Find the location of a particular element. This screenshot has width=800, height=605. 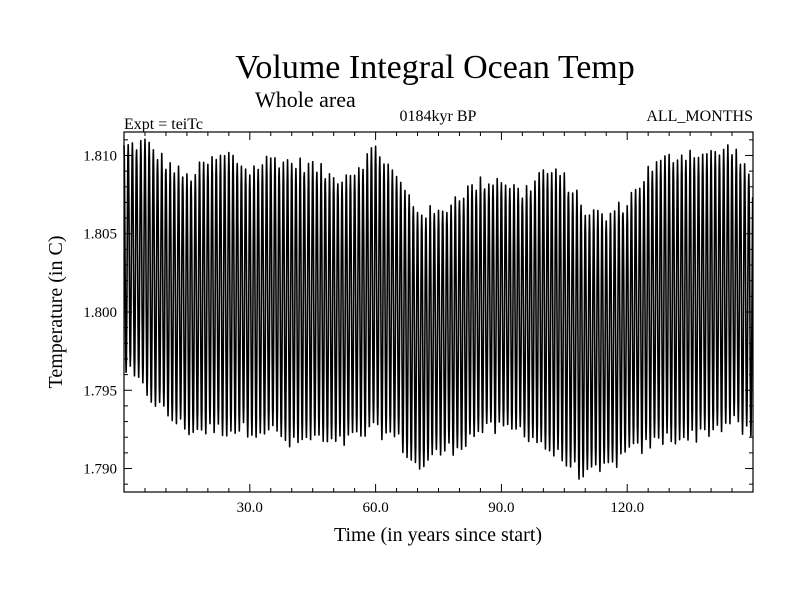

months-label: ALL_MONTHS is located at coordinates (699, 116).